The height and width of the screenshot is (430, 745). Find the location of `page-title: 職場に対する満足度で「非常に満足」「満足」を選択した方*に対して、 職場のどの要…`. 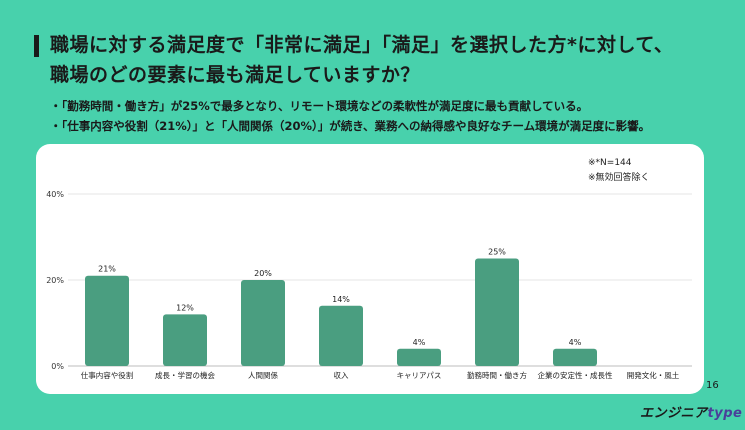

page-title: 職場に対する満足度で「非常に満足」「満足」を選択した方*に対して、 職場のどの要… is located at coordinates (390, 60).